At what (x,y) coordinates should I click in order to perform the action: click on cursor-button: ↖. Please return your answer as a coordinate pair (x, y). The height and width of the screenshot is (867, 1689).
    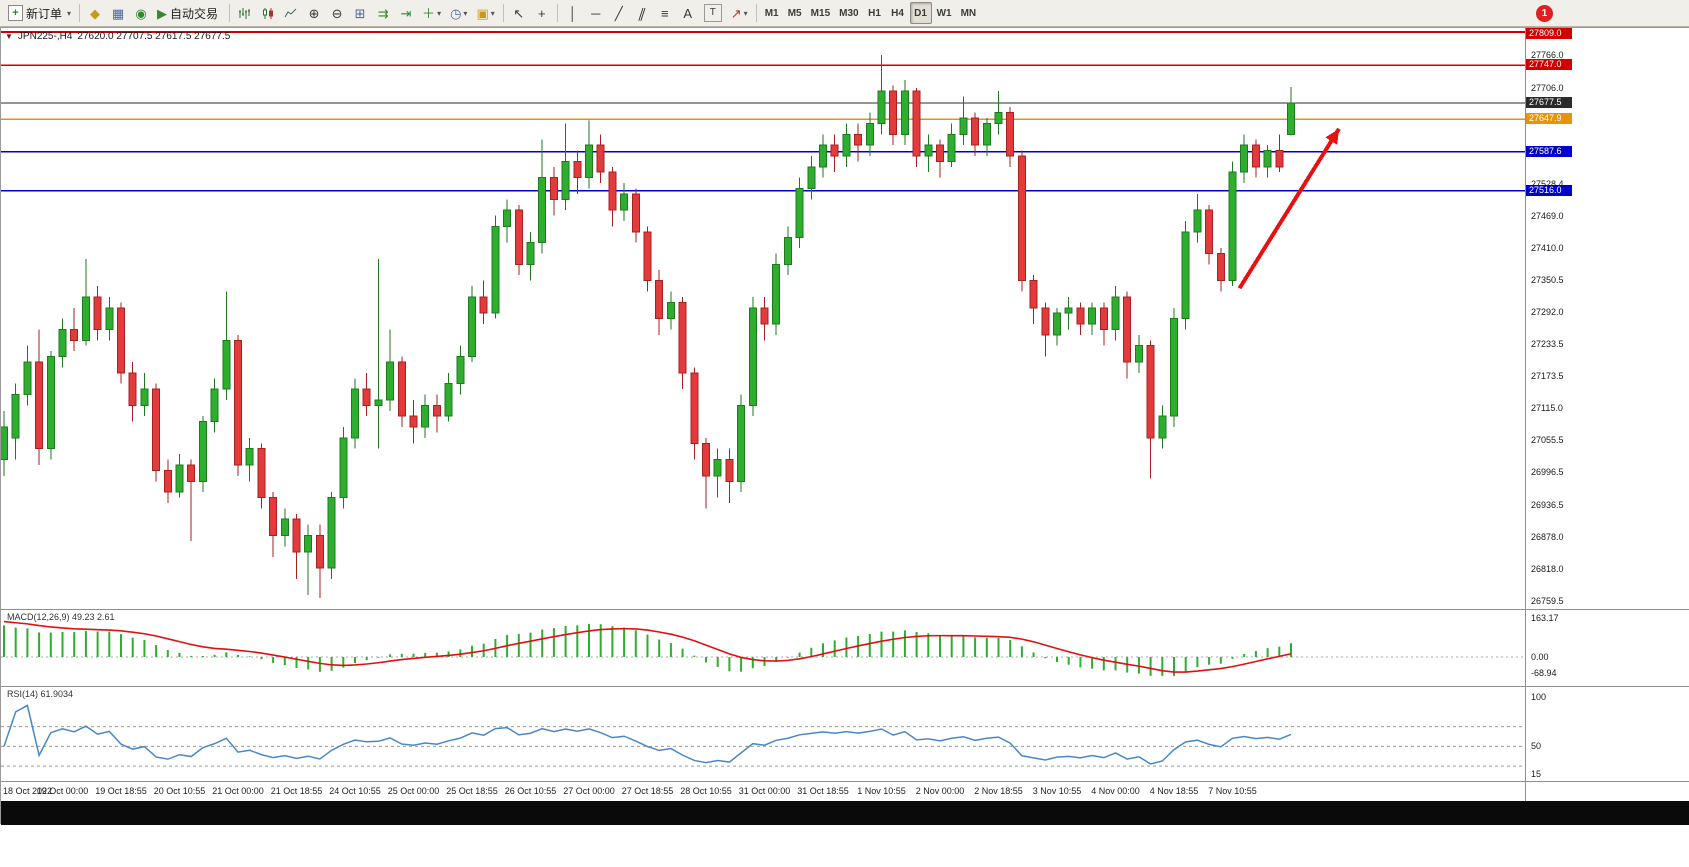
    Looking at the image, I should click on (519, 13).